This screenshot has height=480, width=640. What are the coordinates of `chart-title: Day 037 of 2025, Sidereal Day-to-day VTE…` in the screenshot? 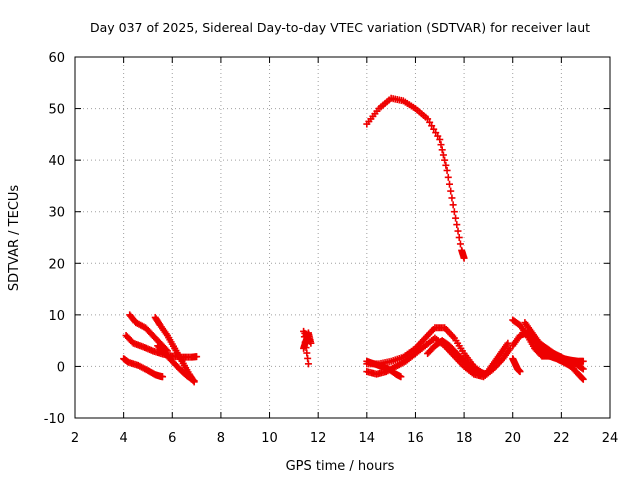 It's located at (340, 27).